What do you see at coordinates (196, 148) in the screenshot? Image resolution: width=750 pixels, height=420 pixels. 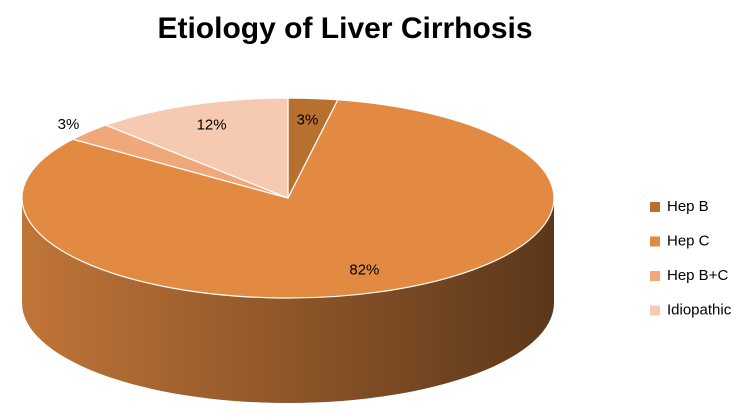 I see `slice` at bounding box center [196, 148].